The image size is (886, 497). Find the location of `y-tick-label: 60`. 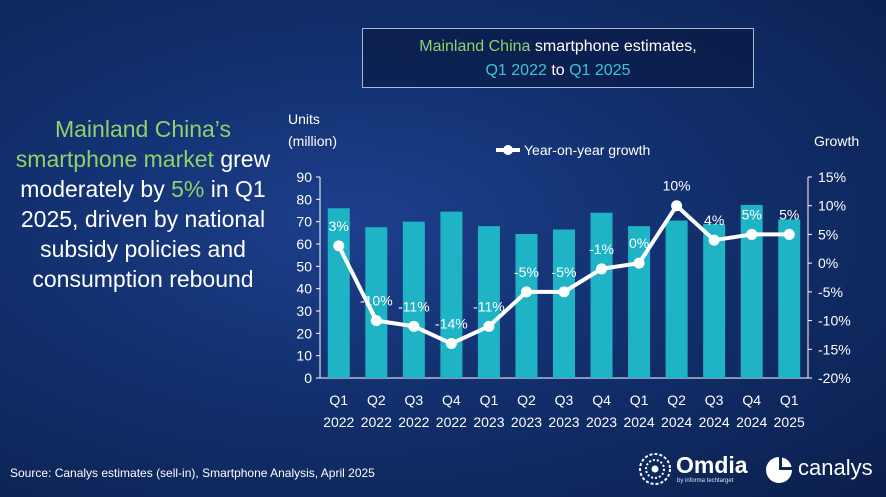

y-tick-label: 60 is located at coordinates (304, 244).